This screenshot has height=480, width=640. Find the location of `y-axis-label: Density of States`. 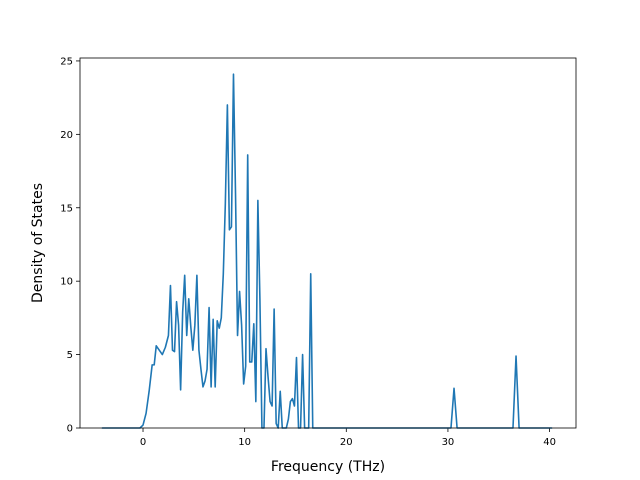

y-axis-label: Density of States is located at coordinates (38, 243).